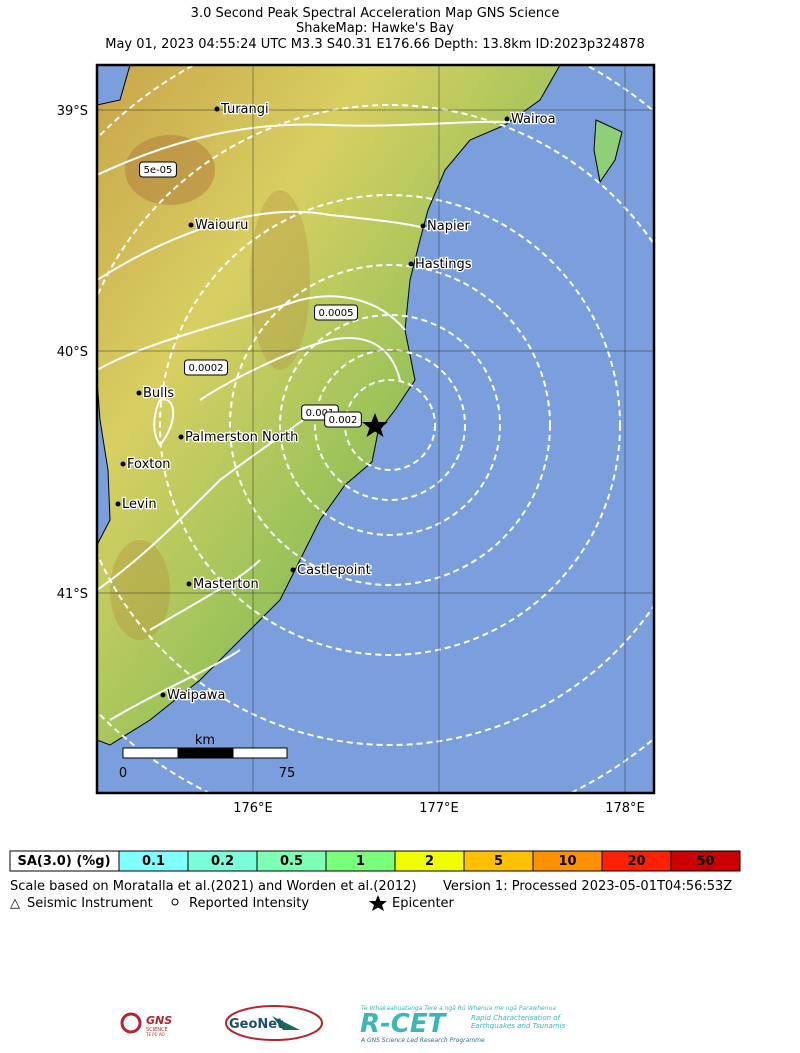 The width and height of the screenshot is (800, 1053). I want to click on symbol-label: Seismic Instrument, so click(90, 903).